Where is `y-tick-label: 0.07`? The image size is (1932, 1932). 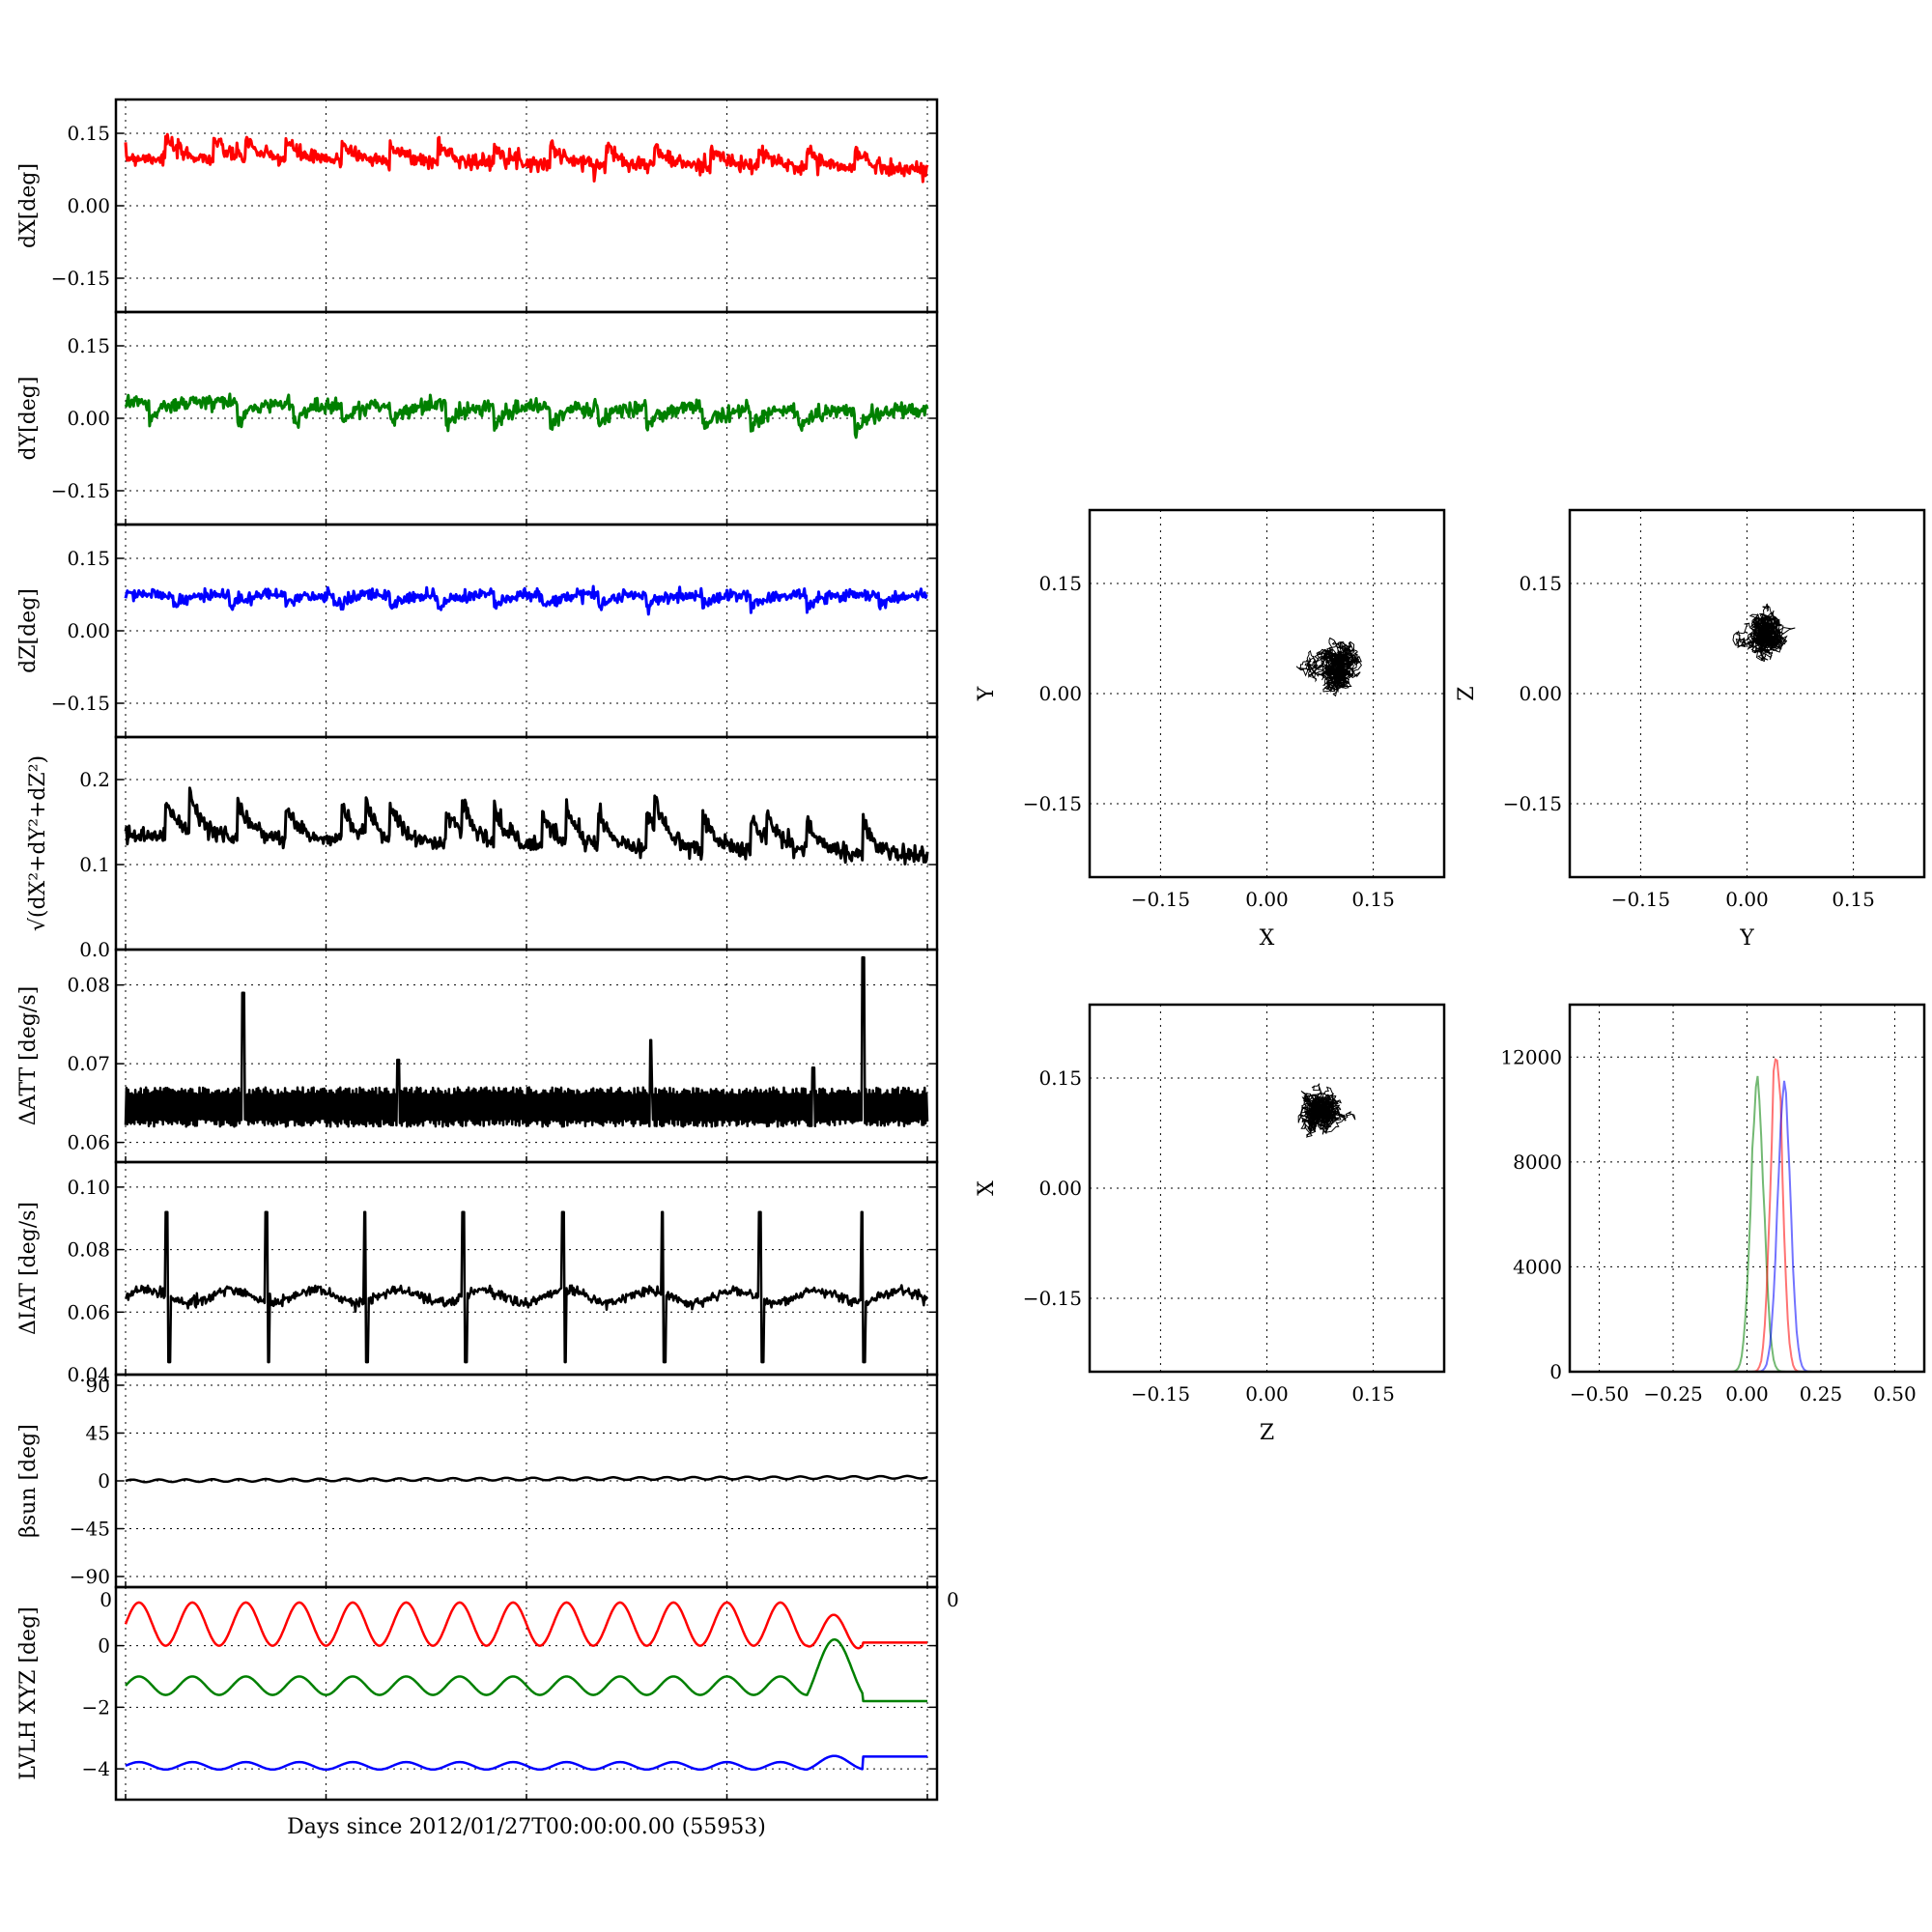 y-tick-label: 0.07 is located at coordinates (88, 1063).